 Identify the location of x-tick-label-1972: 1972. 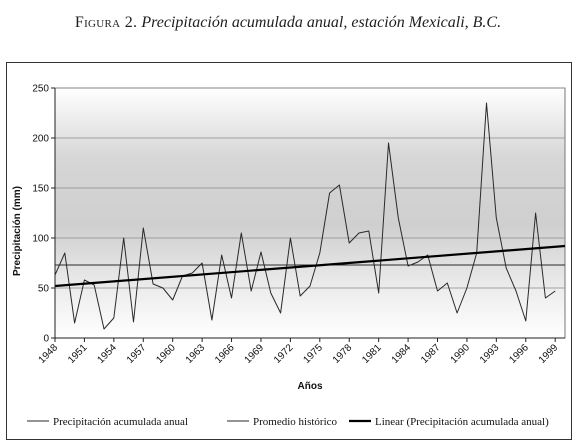
(284, 354).